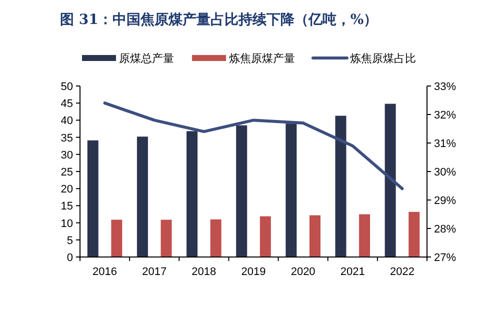  I want to click on legend-label: 炼焦原煤占比, so click(383, 58).